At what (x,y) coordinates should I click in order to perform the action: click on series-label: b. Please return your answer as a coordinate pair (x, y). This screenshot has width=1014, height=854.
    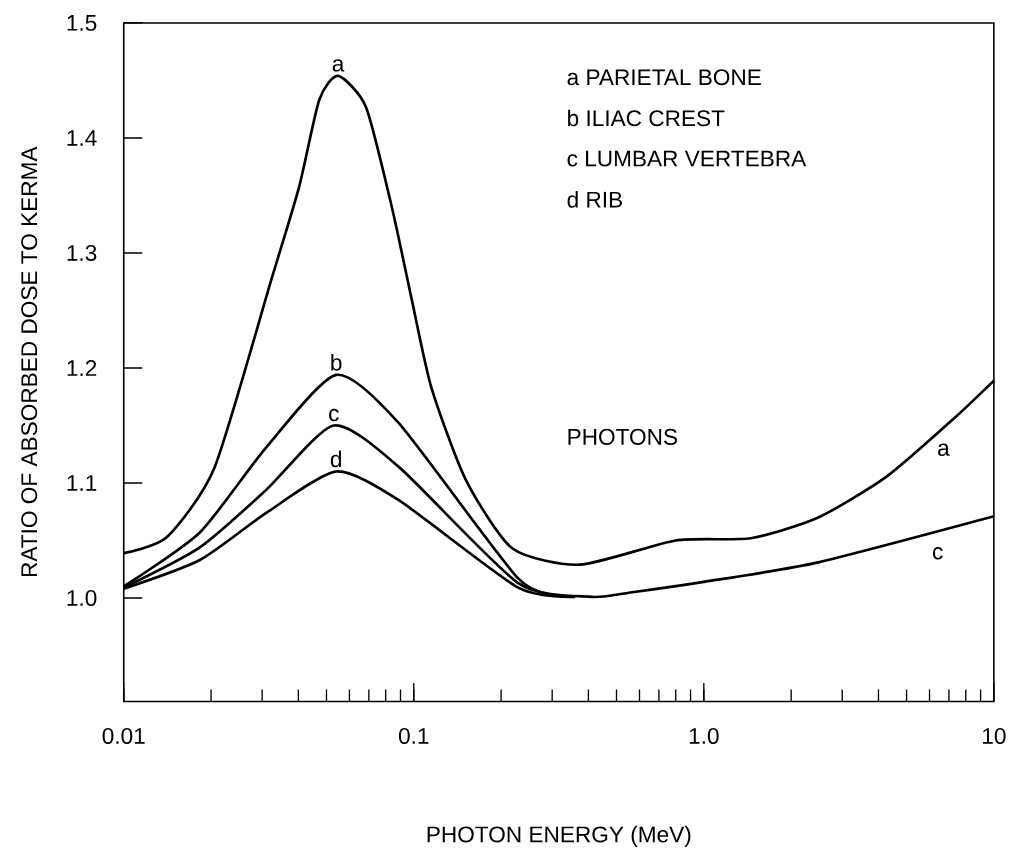
    Looking at the image, I should click on (336, 362).